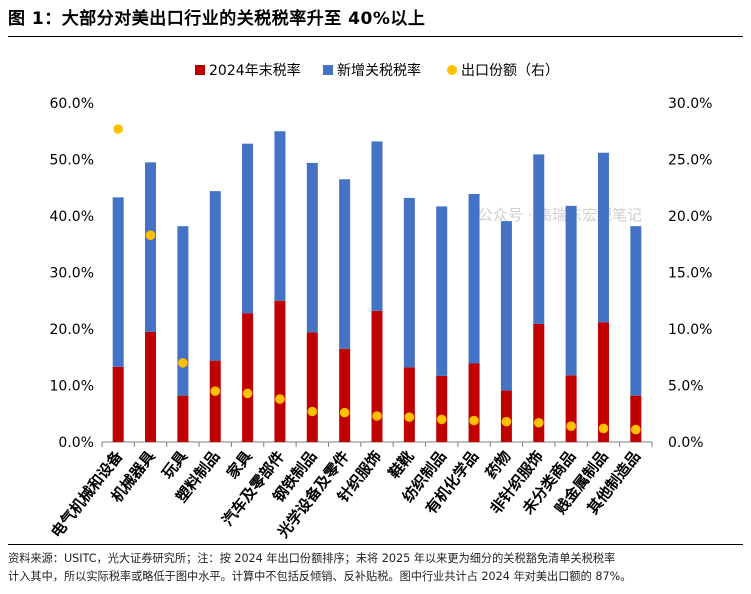 The width and height of the screenshot is (751, 594). I want to click on legend-label: 出口份额（右）, so click(510, 71).